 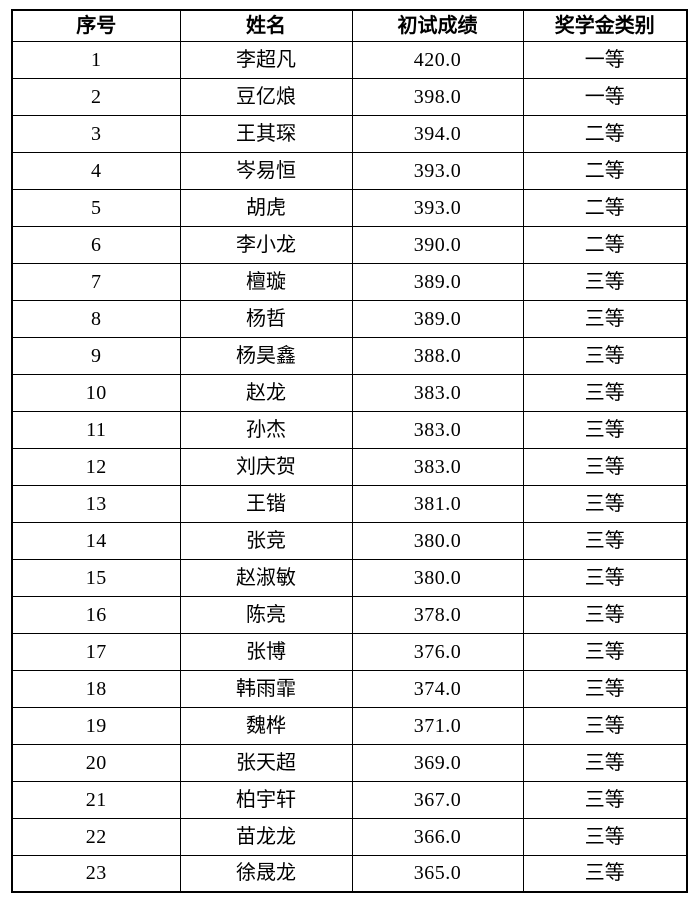 I want to click on table-row: 1 李超凡 420.0 一等, so click(x=349, y=59).